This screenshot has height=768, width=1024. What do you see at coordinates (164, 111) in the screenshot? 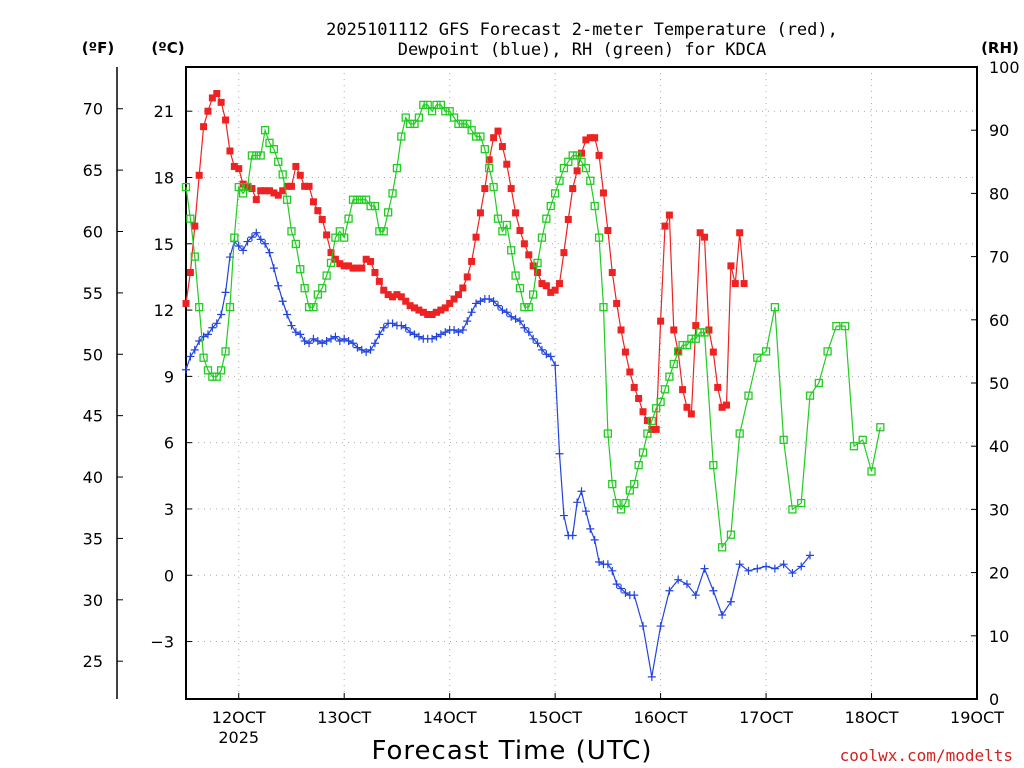
I see `celsius-tick-label: 21` at bounding box center [164, 111].